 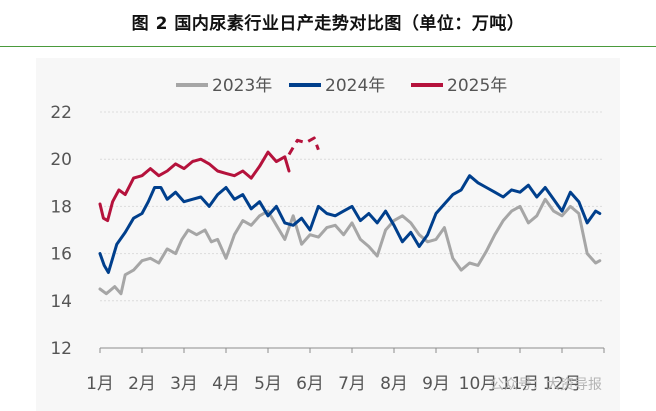 What do you see at coordinates (478, 384) in the screenshot?
I see `x-tick-label: 10月` at bounding box center [478, 384].